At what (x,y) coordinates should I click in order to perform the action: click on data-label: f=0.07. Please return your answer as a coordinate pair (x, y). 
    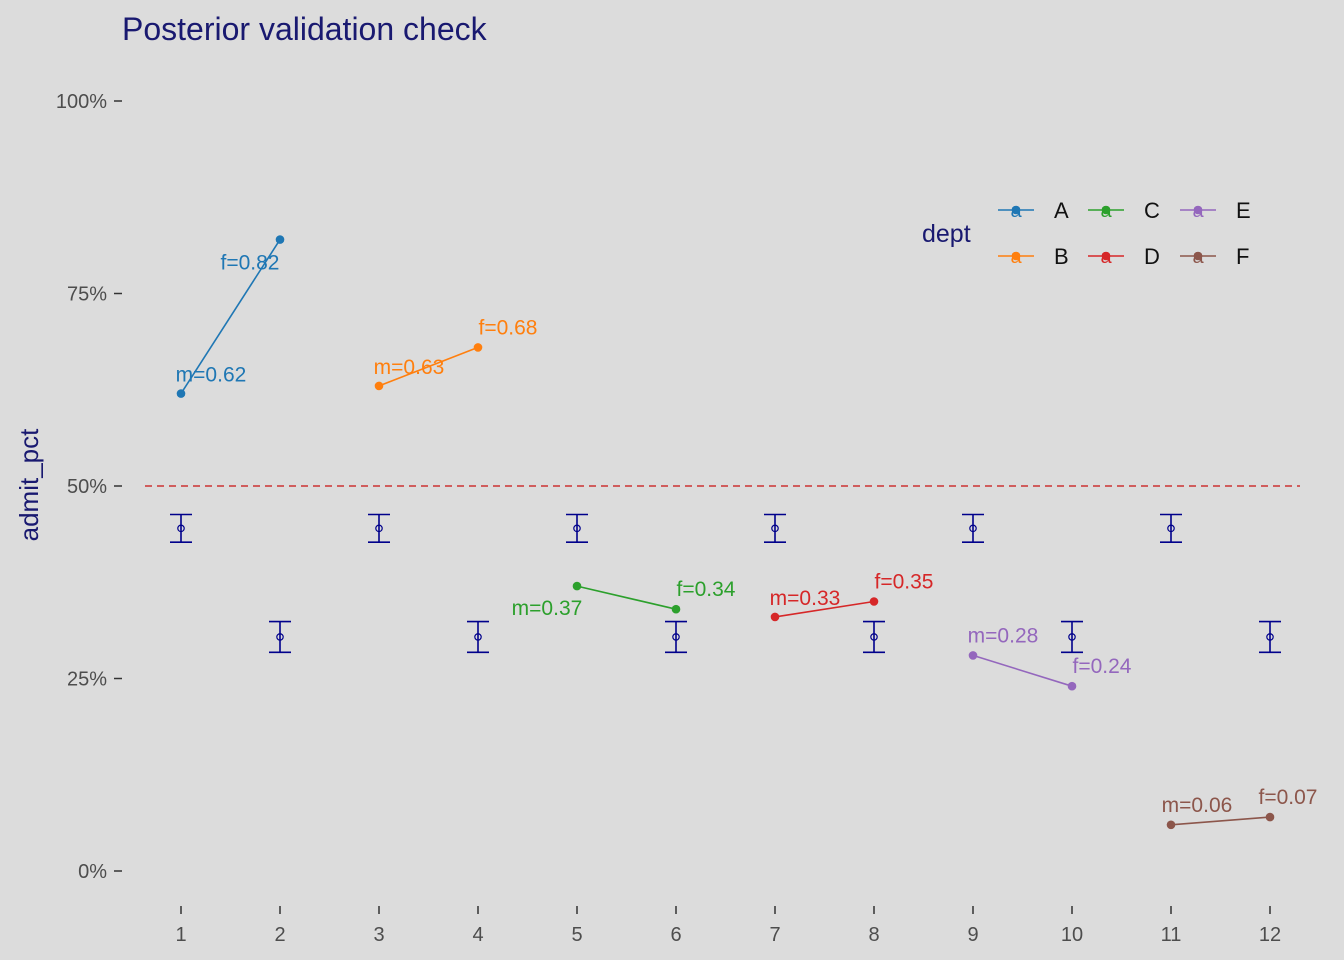
    Looking at the image, I should click on (1288, 797).